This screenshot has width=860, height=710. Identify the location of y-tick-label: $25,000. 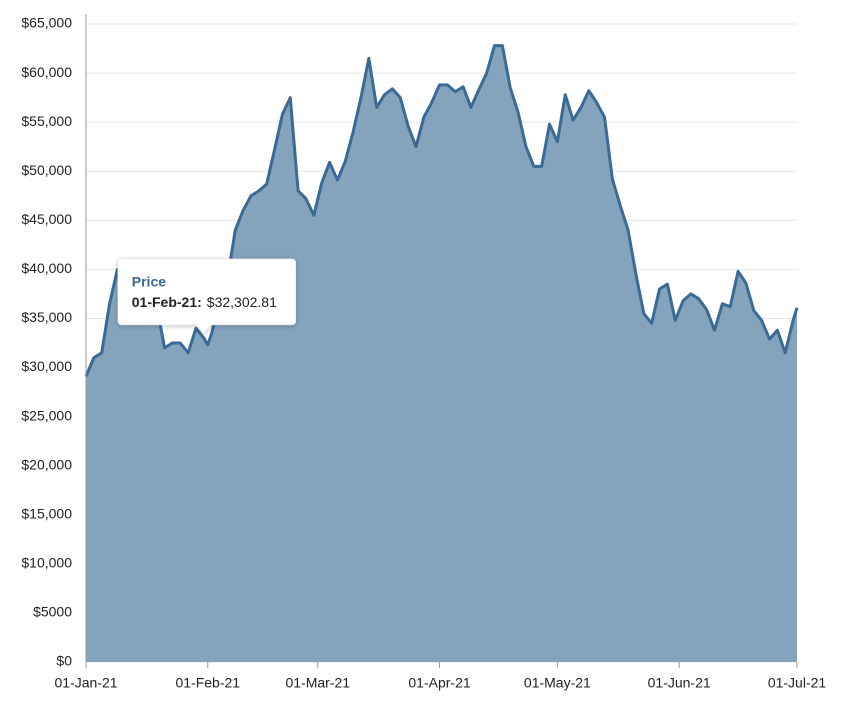
(46, 415).